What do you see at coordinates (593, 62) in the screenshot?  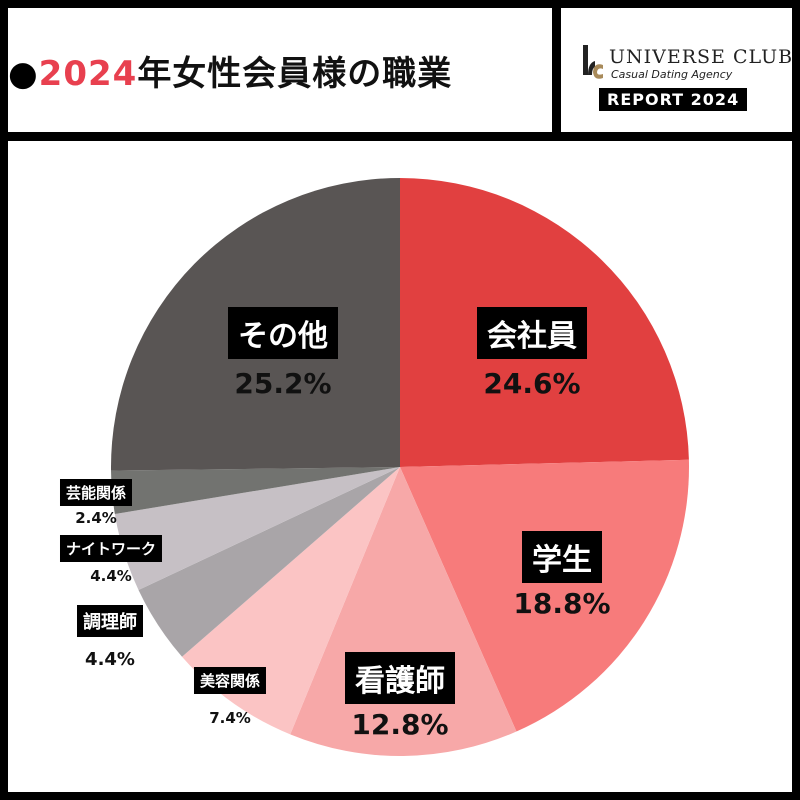 I see `uc-logo-icon` at bounding box center [593, 62].